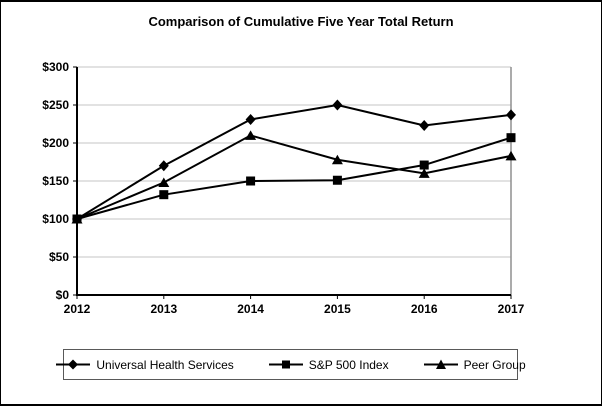  I want to click on svg-text: 2017, so click(511, 309).